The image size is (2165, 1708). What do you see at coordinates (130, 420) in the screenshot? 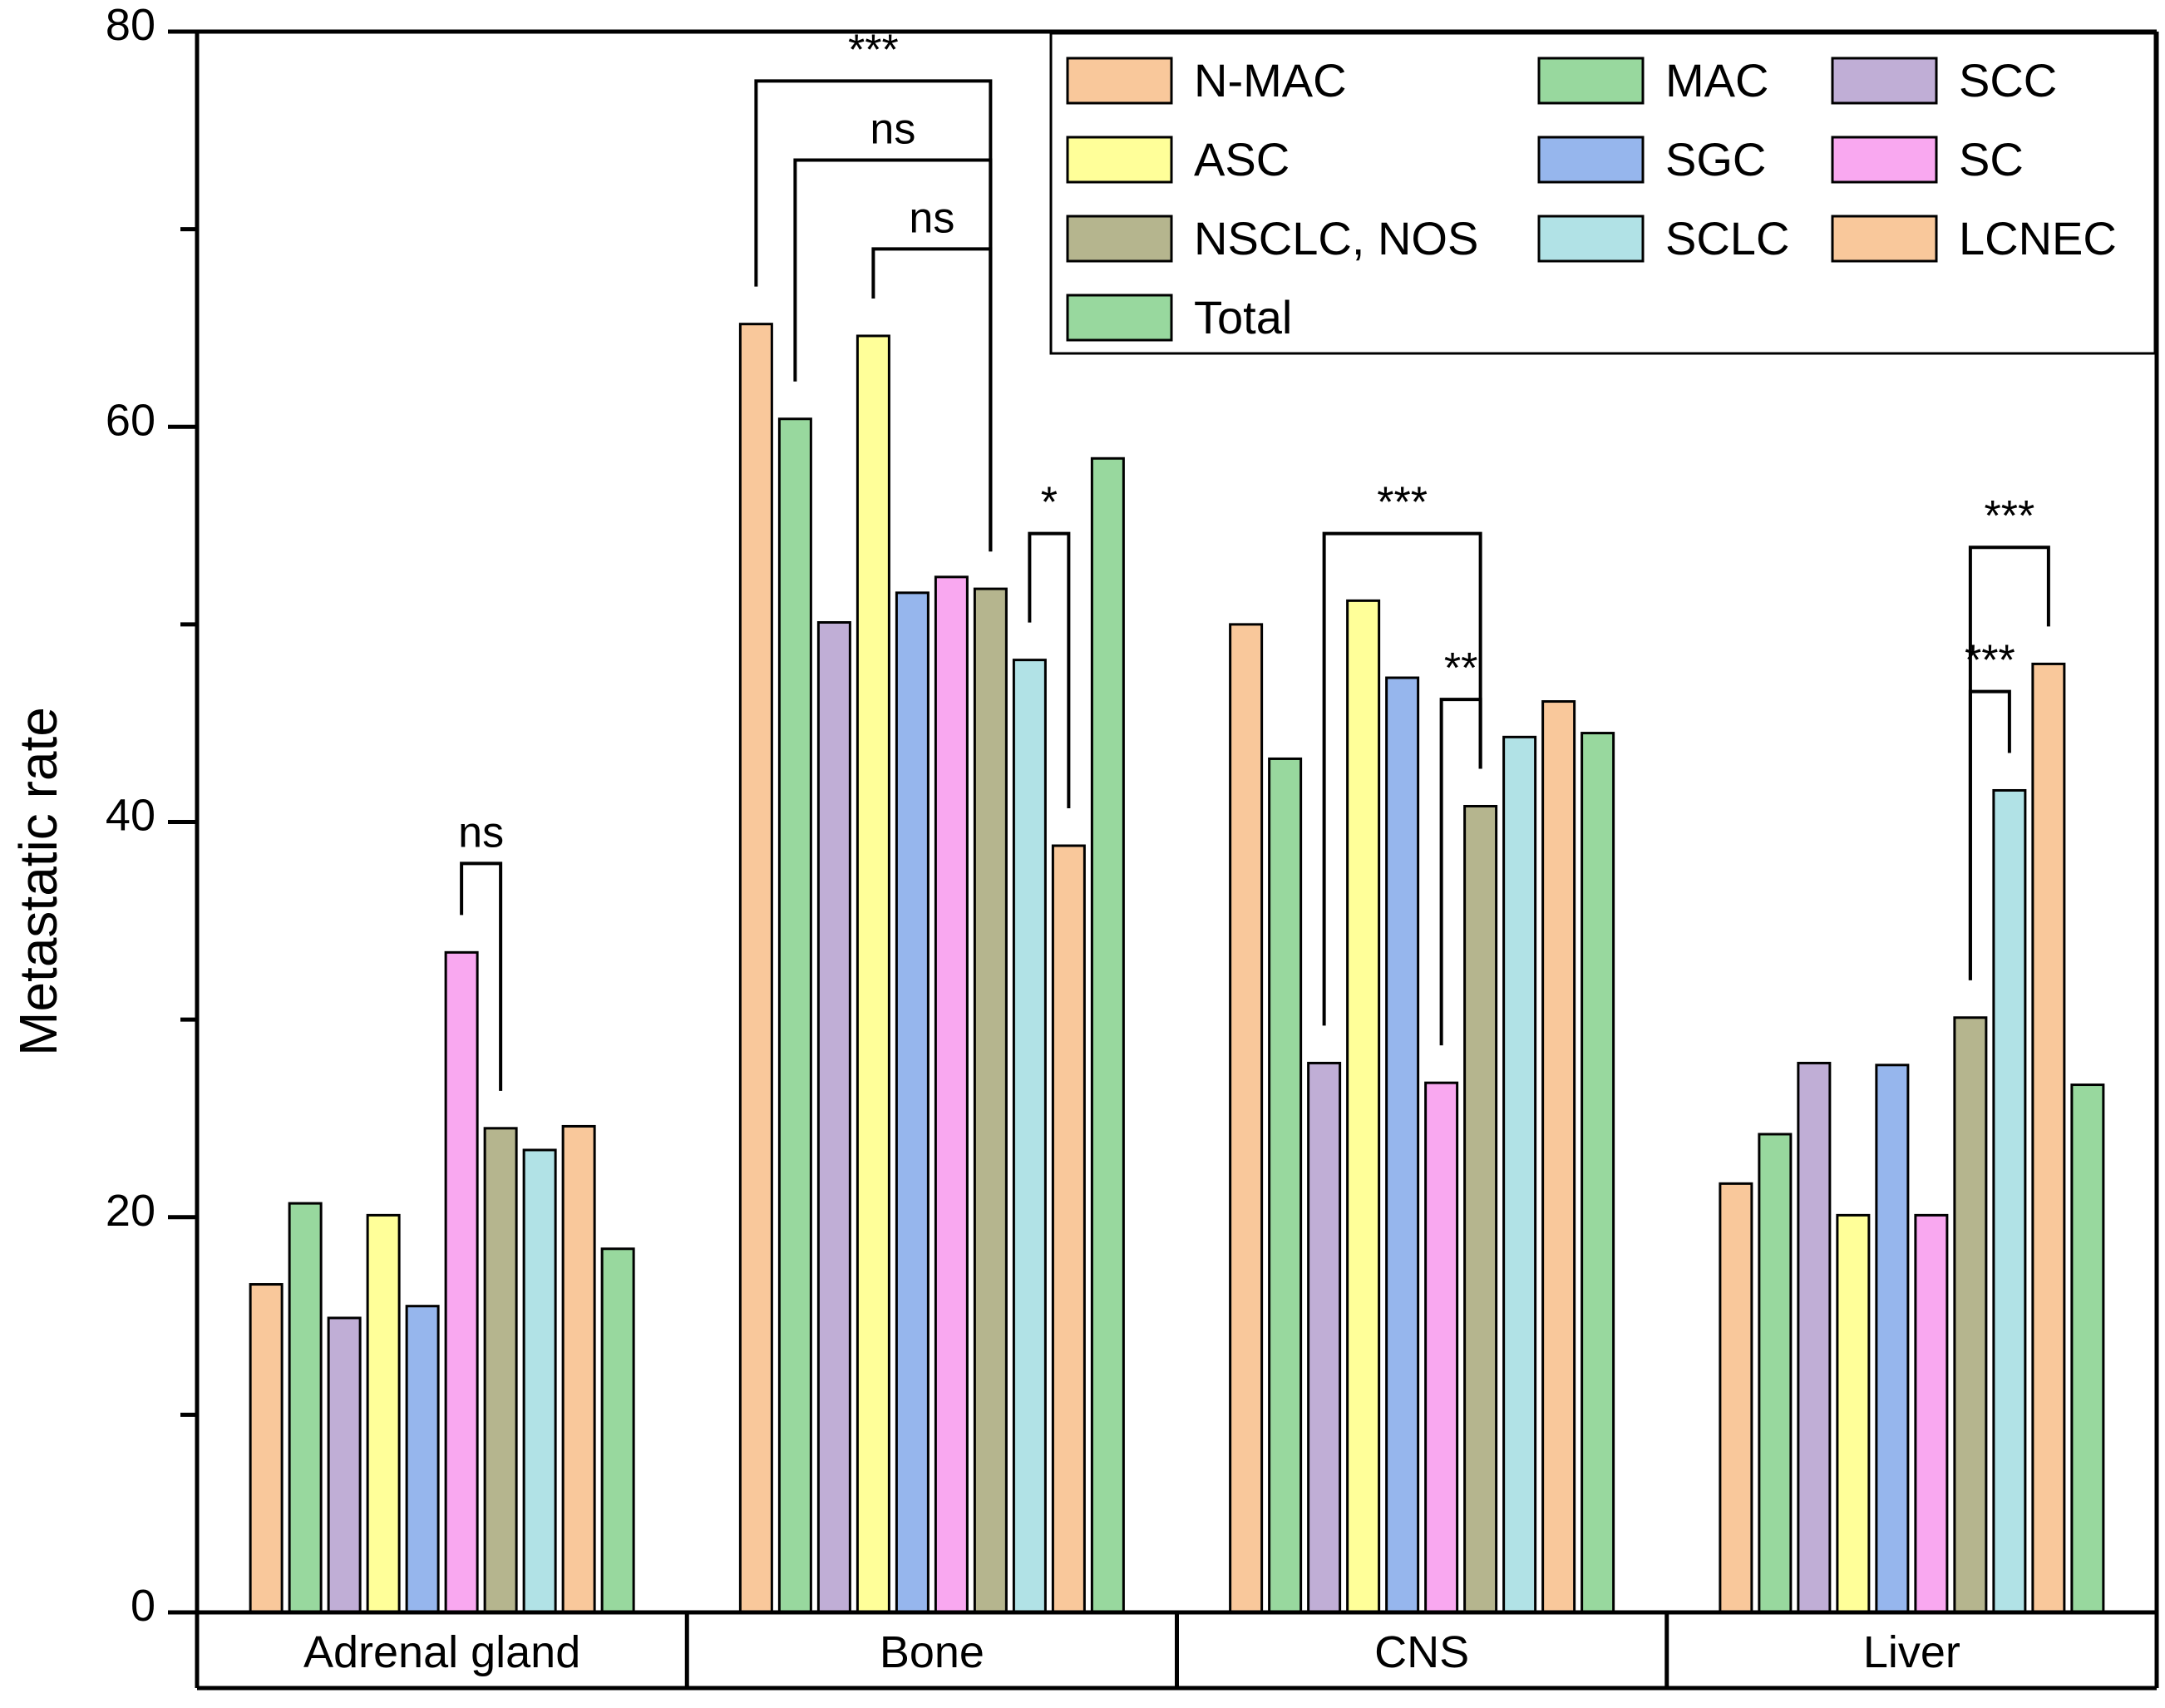
I see `y-tick-label-60: 60` at bounding box center [130, 420].